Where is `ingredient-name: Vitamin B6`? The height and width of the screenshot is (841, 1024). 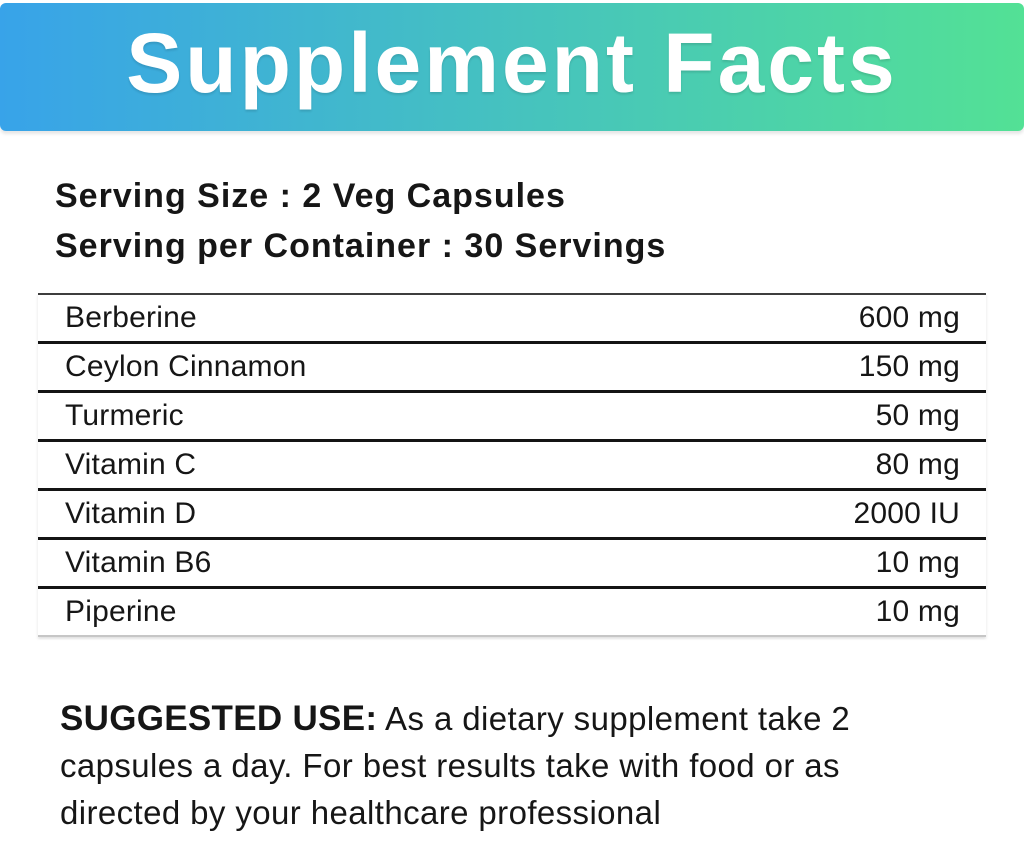
ingredient-name: Vitamin B6 is located at coordinates (138, 562).